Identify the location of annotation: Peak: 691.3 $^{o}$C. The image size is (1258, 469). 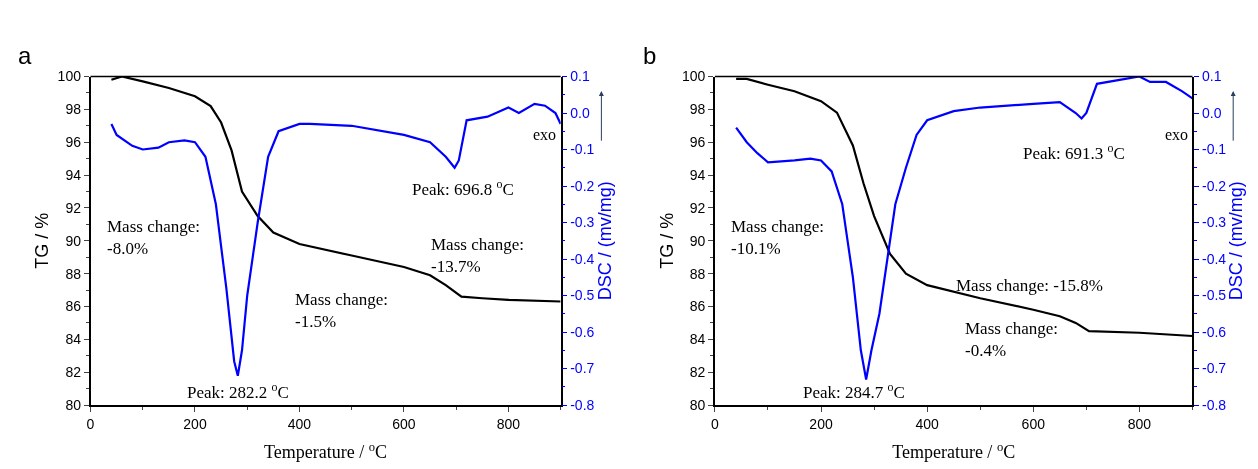
(1074, 152).